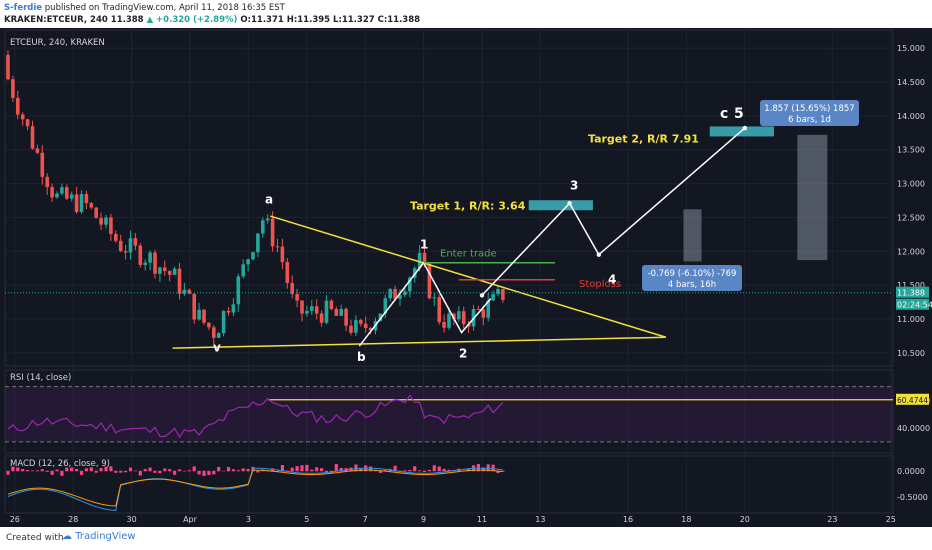 The height and width of the screenshot is (550, 932). What do you see at coordinates (812, 197) in the screenshot?
I see `measure-bar-up` at bounding box center [812, 197].